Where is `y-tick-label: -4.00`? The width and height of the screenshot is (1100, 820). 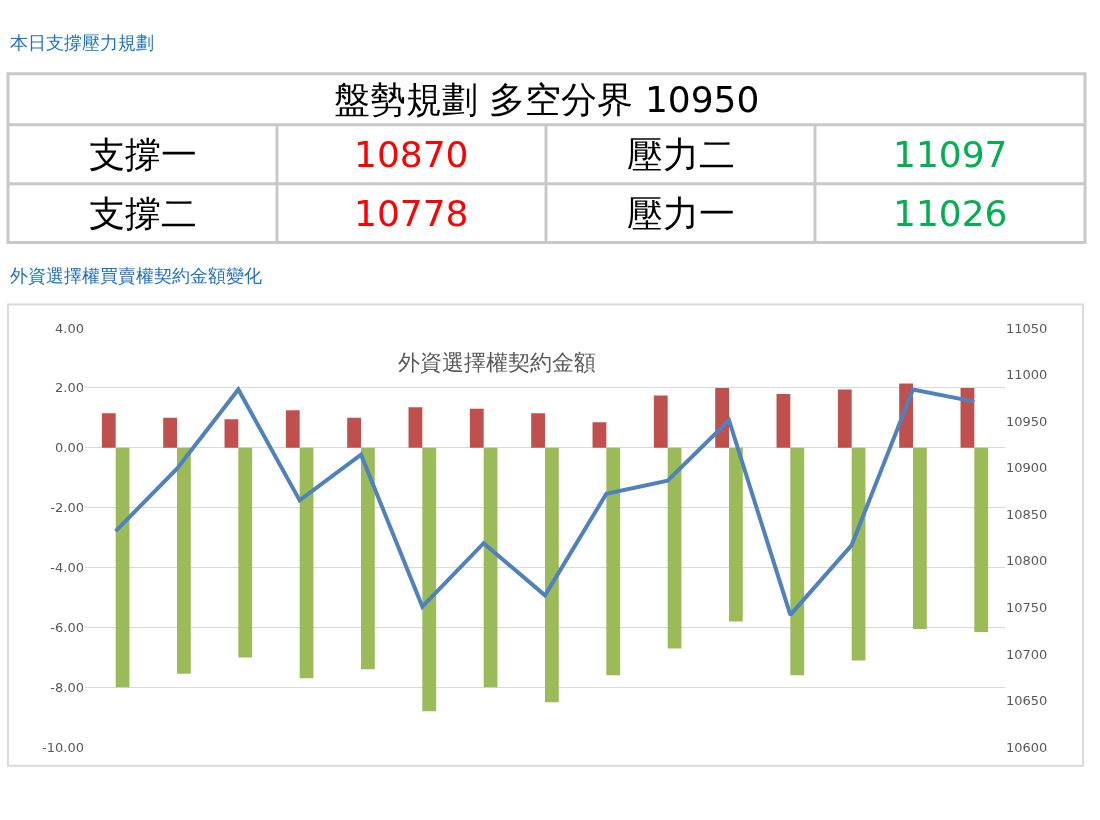
y-tick-label: -4.00 is located at coordinates (67, 568).